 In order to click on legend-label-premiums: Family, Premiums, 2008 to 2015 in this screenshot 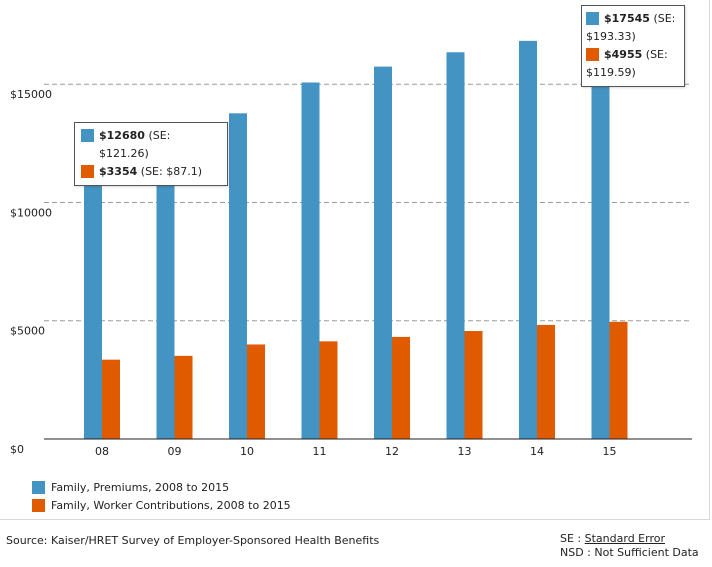, I will do `click(140, 487)`.